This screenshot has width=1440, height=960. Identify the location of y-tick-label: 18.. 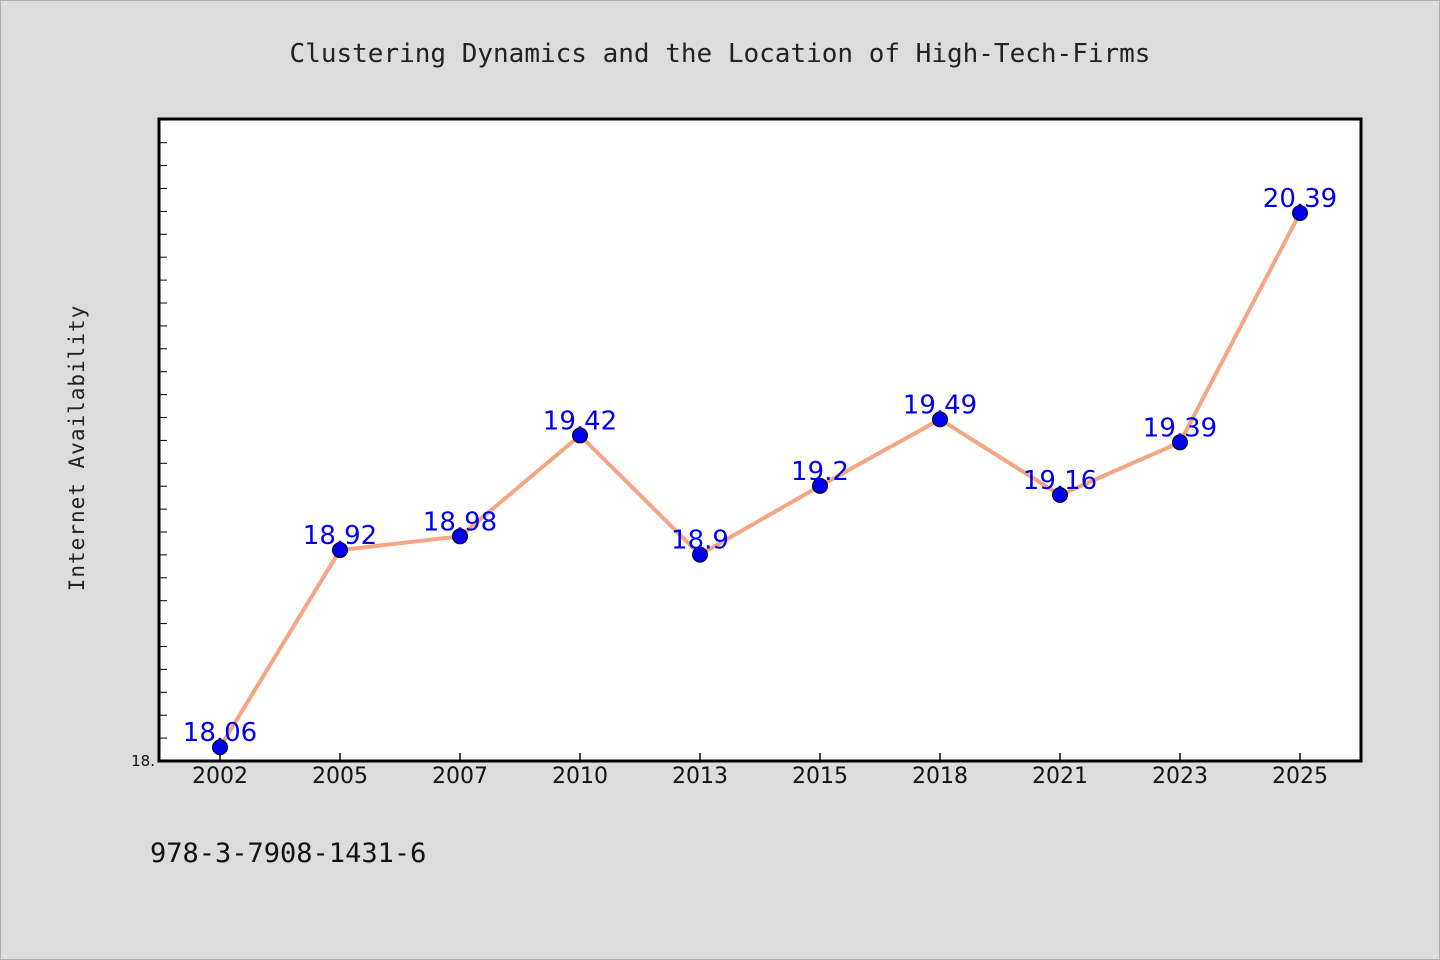
(143, 761).